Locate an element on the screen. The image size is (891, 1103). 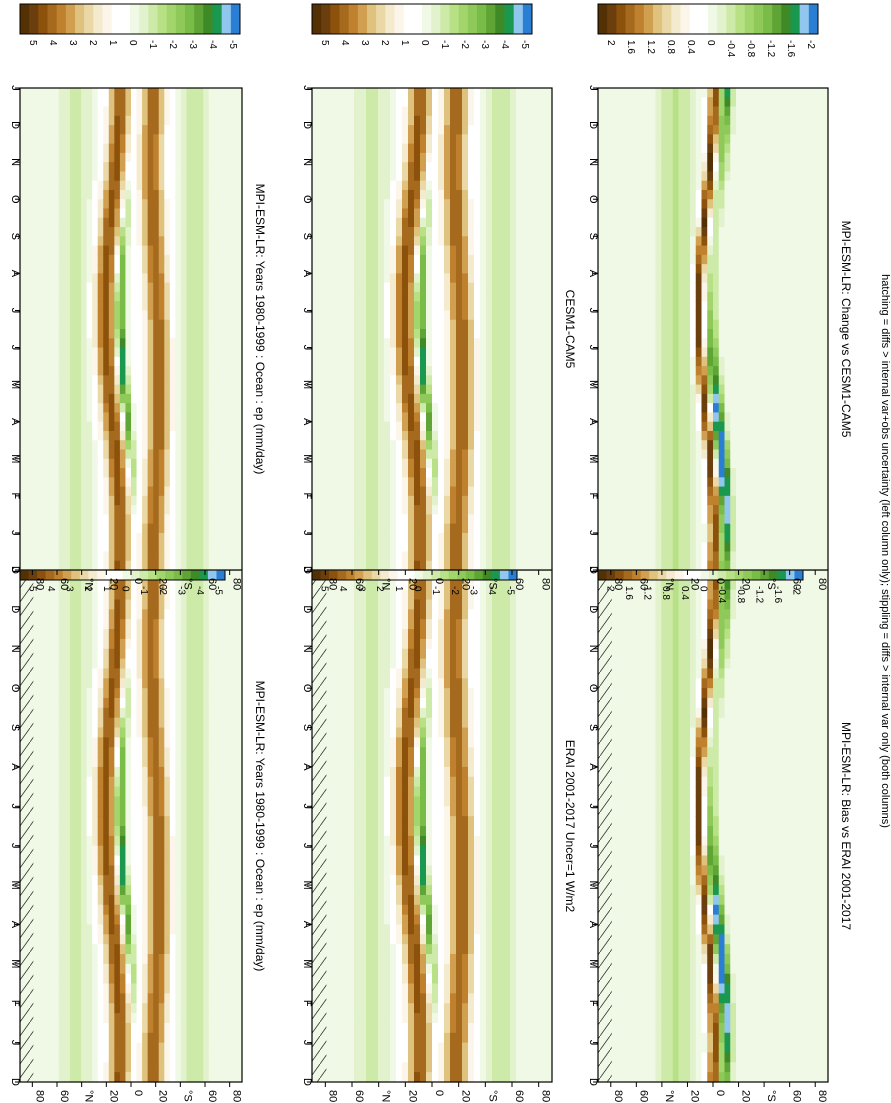
month-label: A is located at coordinates (15, 274).